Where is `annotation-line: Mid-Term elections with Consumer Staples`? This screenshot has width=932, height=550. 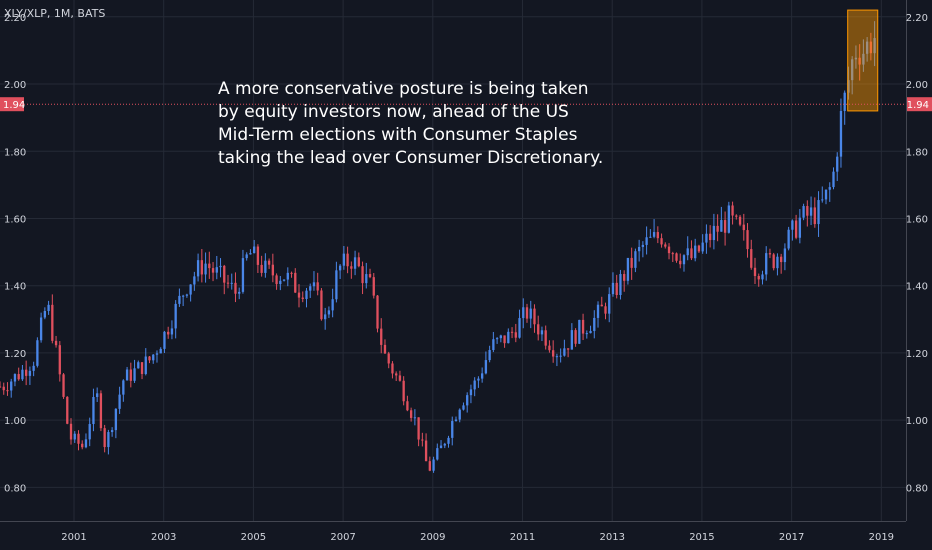
annotation-line: Mid-Term elections with Consumer Staples is located at coordinates (398, 135).